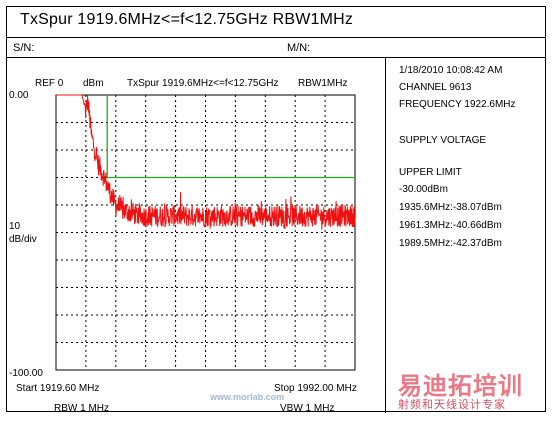 The image size is (552, 421). I want to click on panel-divider, so click(385, 235).